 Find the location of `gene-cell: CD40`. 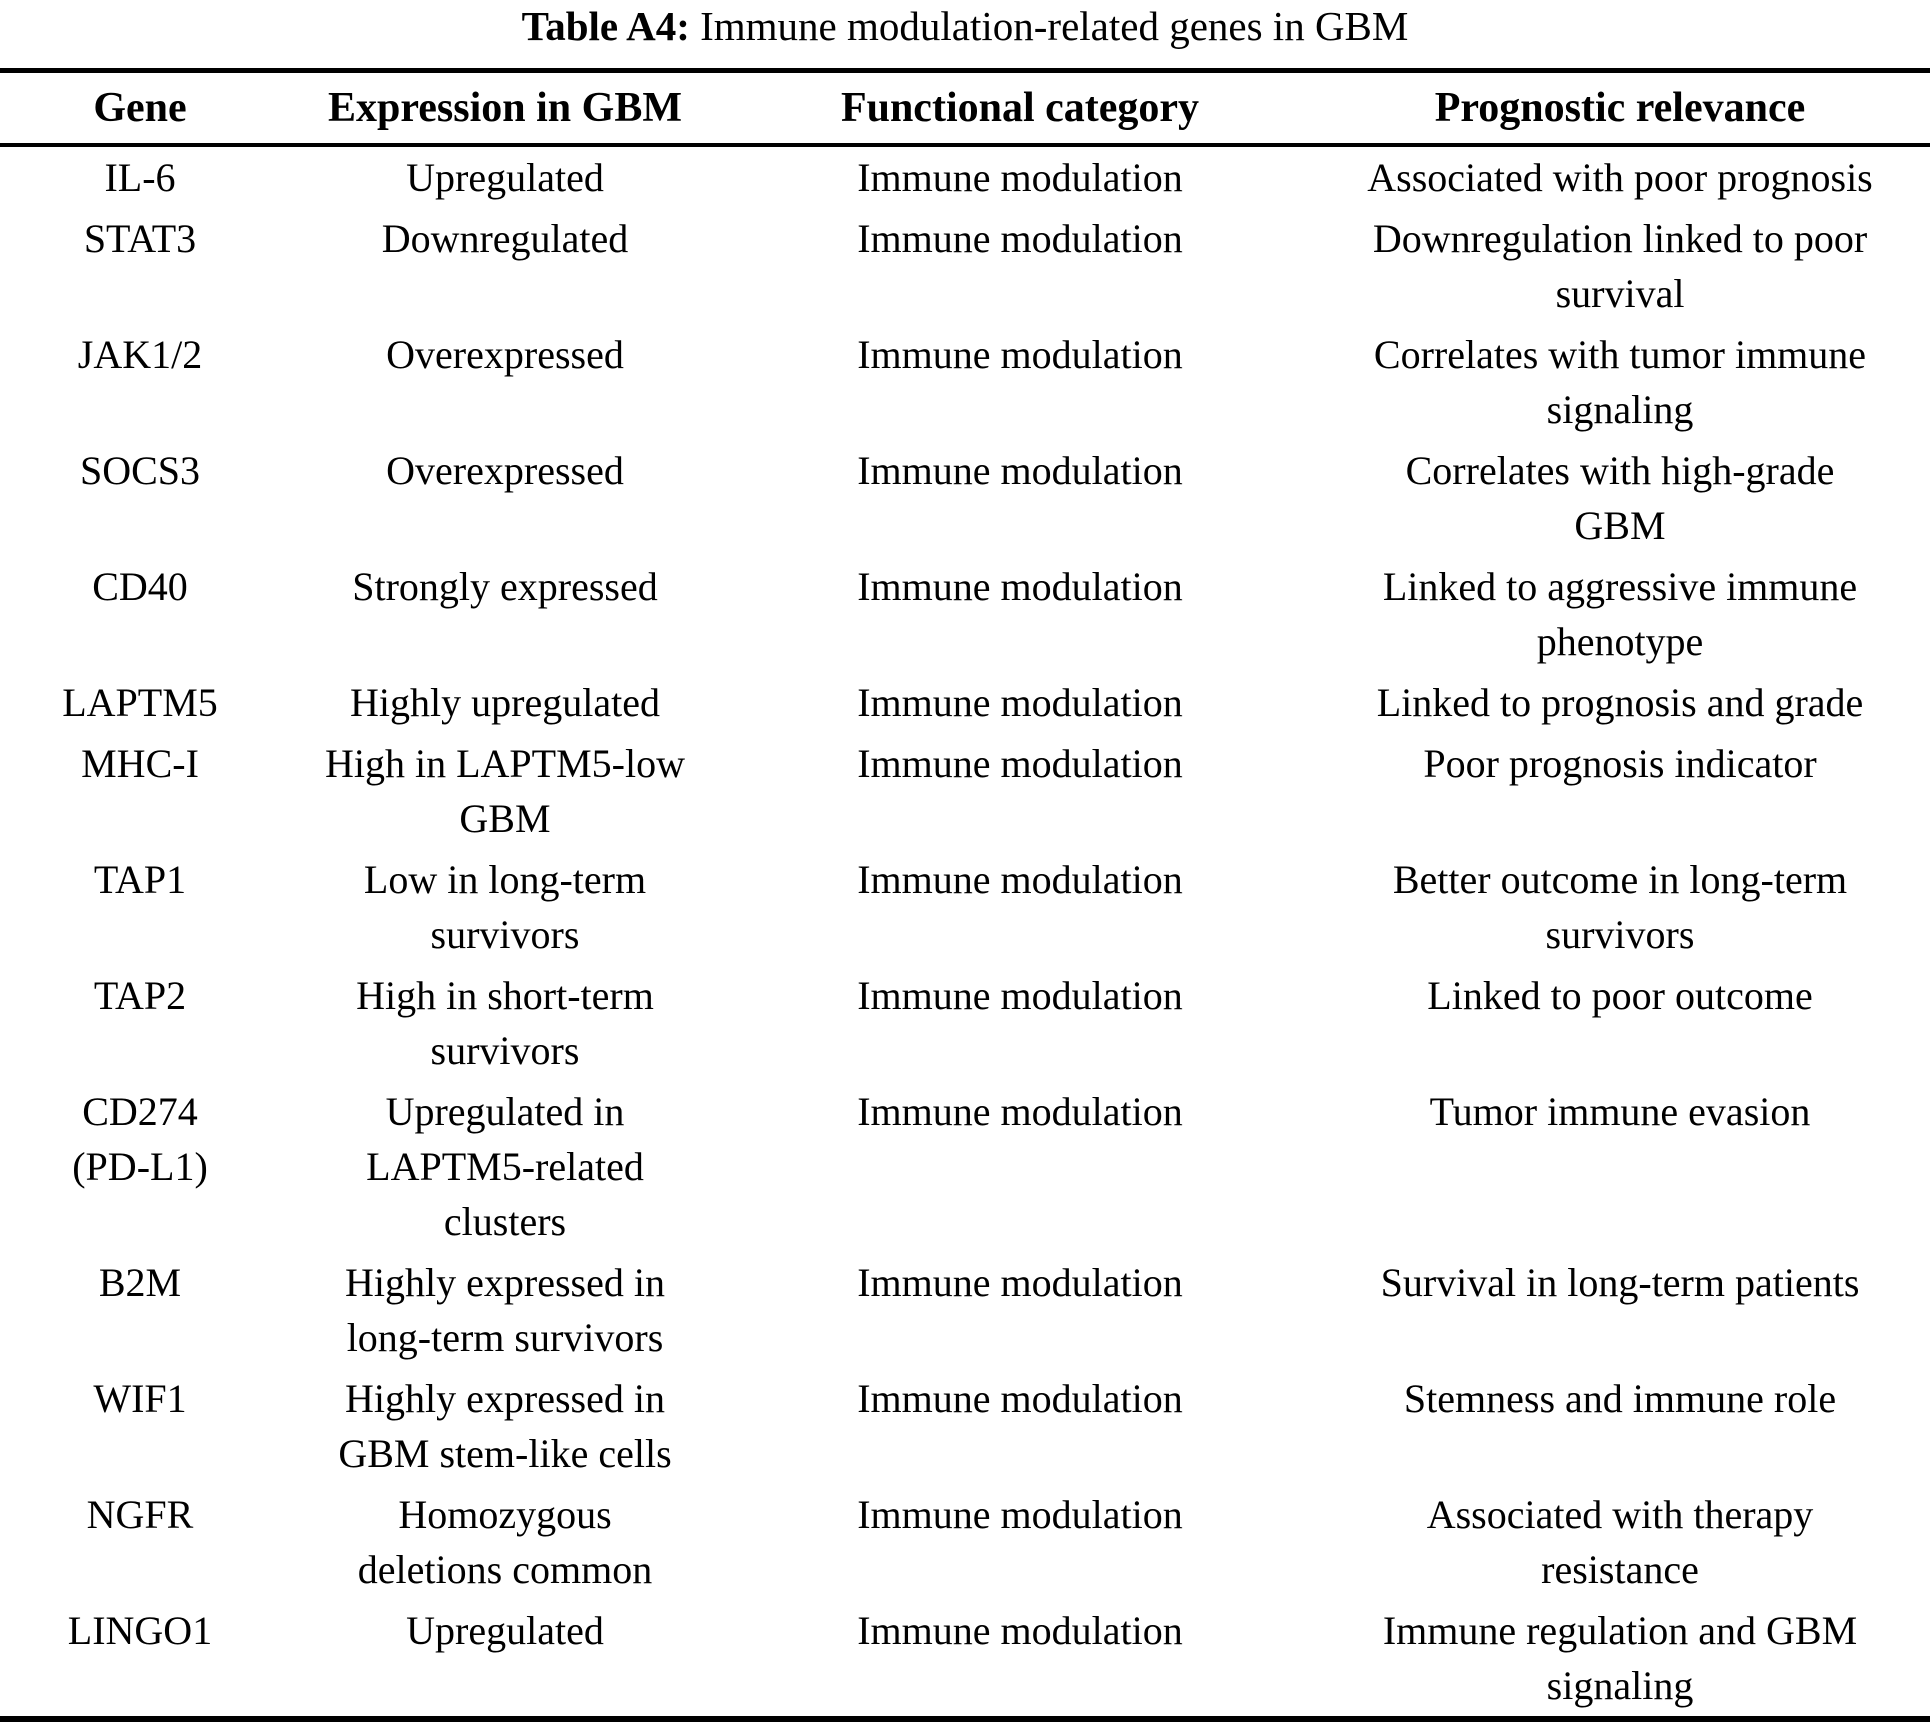

gene-cell: CD40 is located at coordinates (140, 586).